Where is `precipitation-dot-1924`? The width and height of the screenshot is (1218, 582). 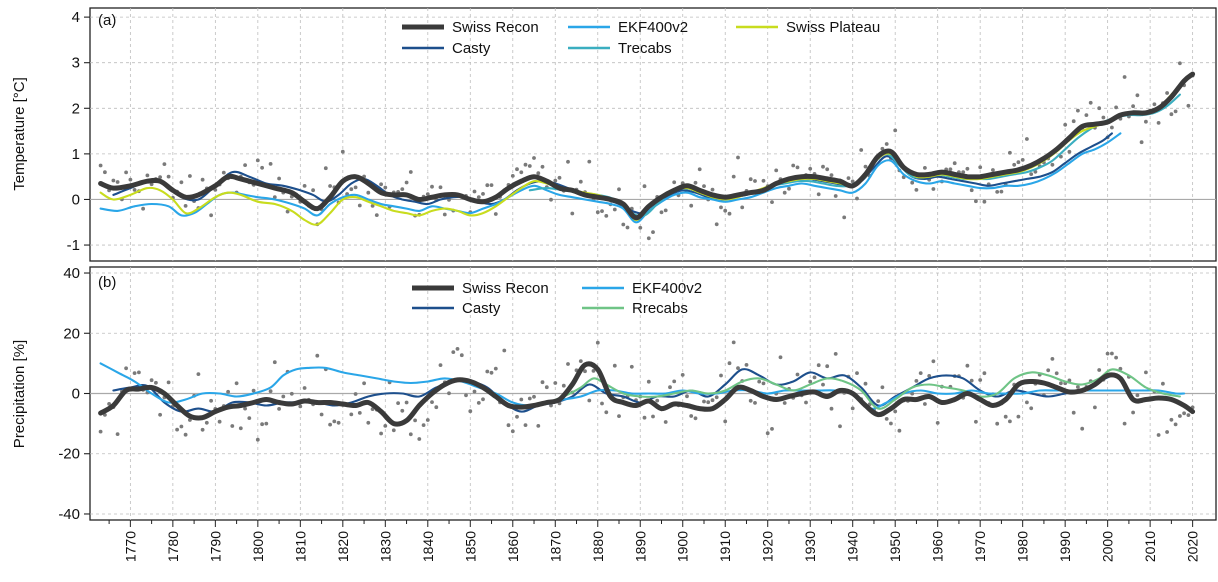 precipitation-dot-1924 is located at coordinates (784, 403).